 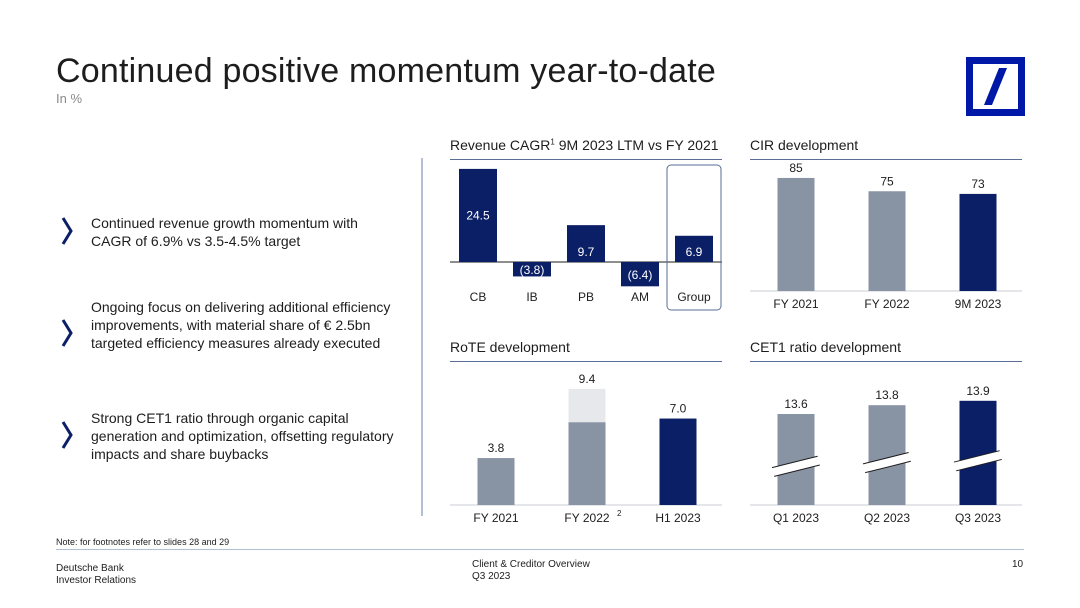 I want to click on data-label: (6.4), so click(x=640, y=275).